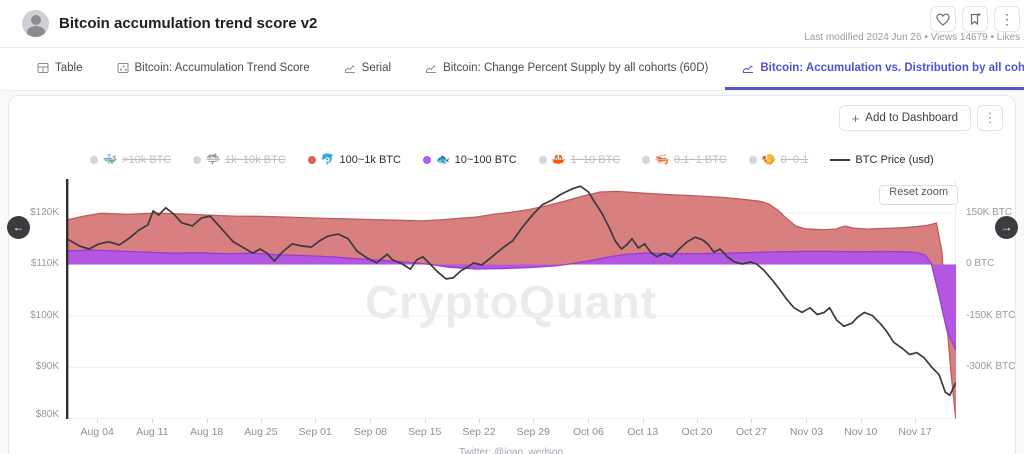 The height and width of the screenshot is (454, 1024). I want to click on legend-label: 1k~10k BTC, so click(255, 160).